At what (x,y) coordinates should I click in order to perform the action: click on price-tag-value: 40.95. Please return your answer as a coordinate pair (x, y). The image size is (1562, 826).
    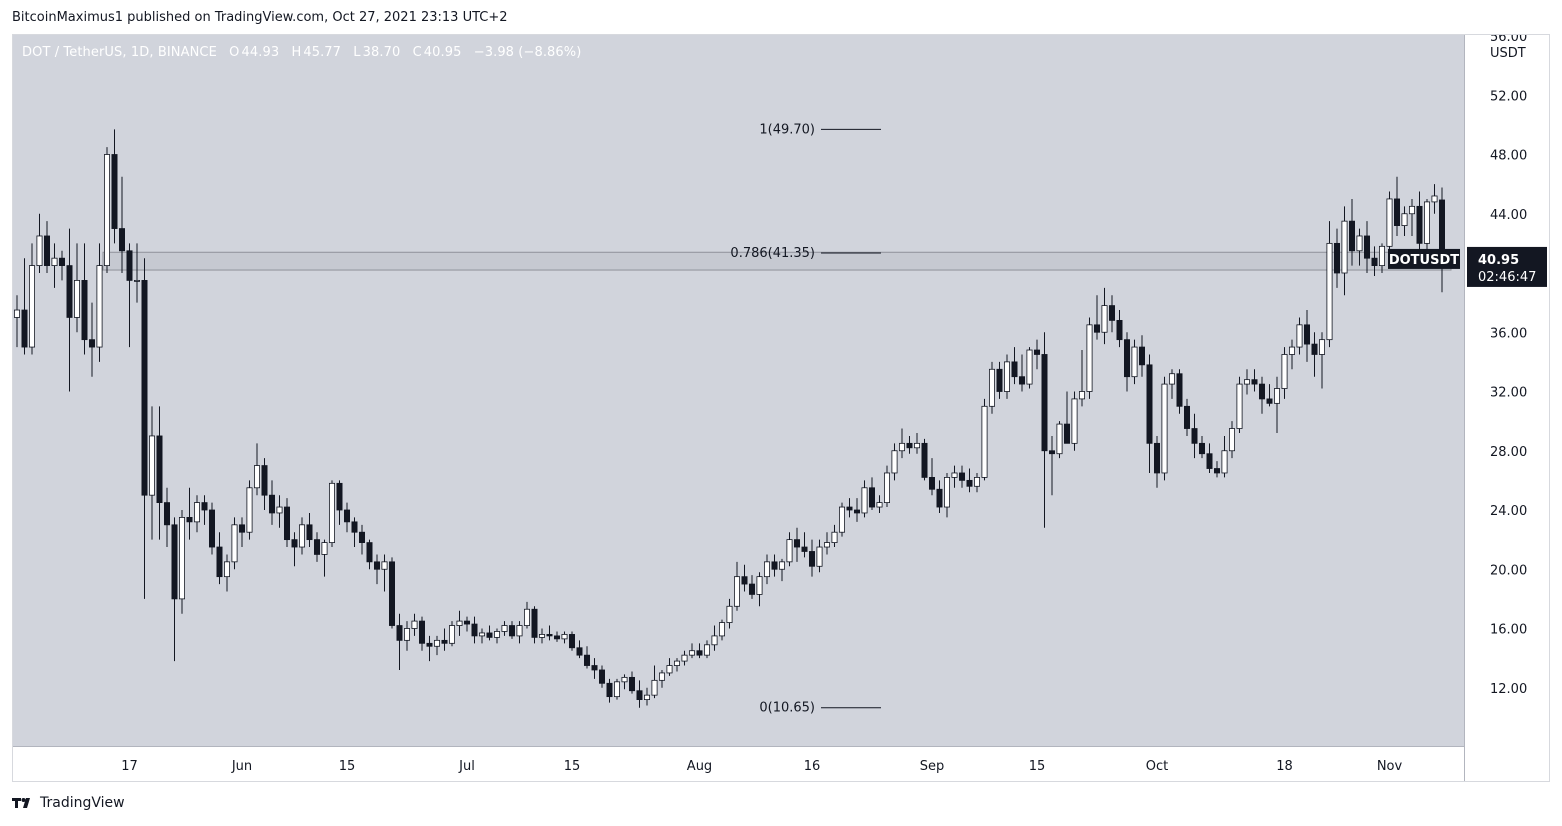
    Looking at the image, I should click on (1498, 260).